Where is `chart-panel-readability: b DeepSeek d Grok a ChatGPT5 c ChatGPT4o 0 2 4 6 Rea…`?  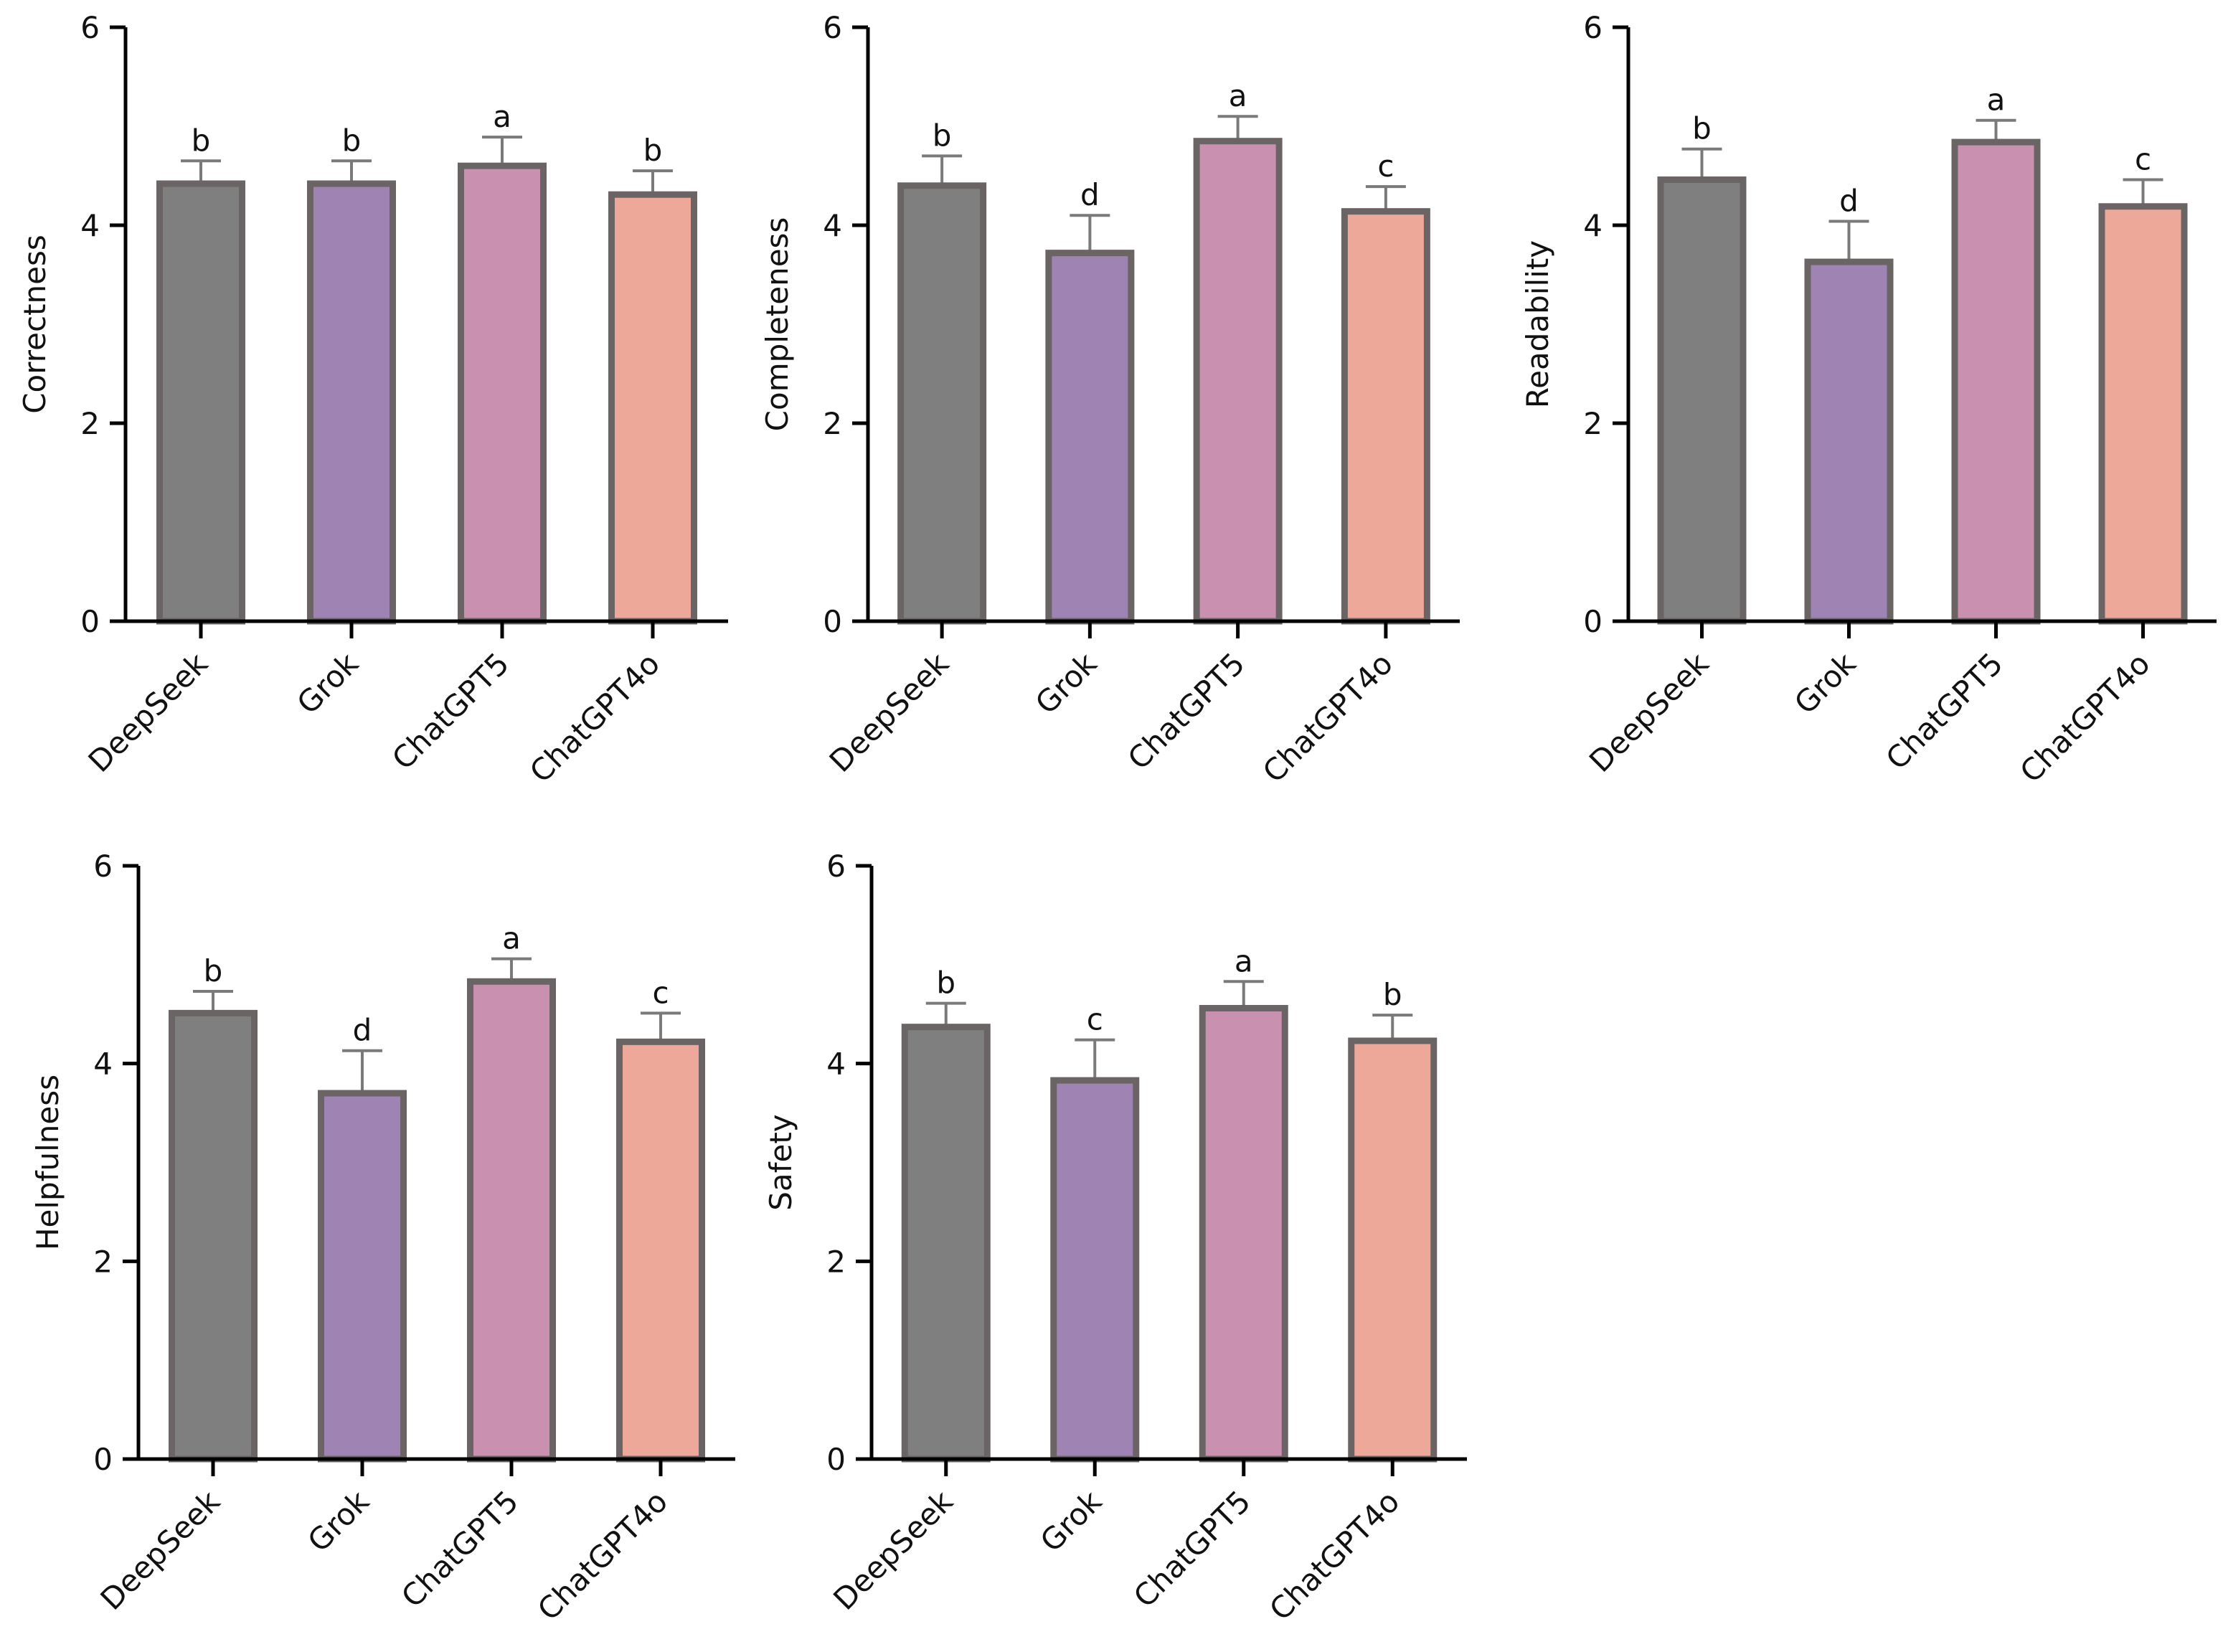 chart-panel-readability: b DeepSeek d Grok a ChatGPT5 c ChatGPT4o 0 2 4 6 Rea… is located at coordinates (1868, 400).